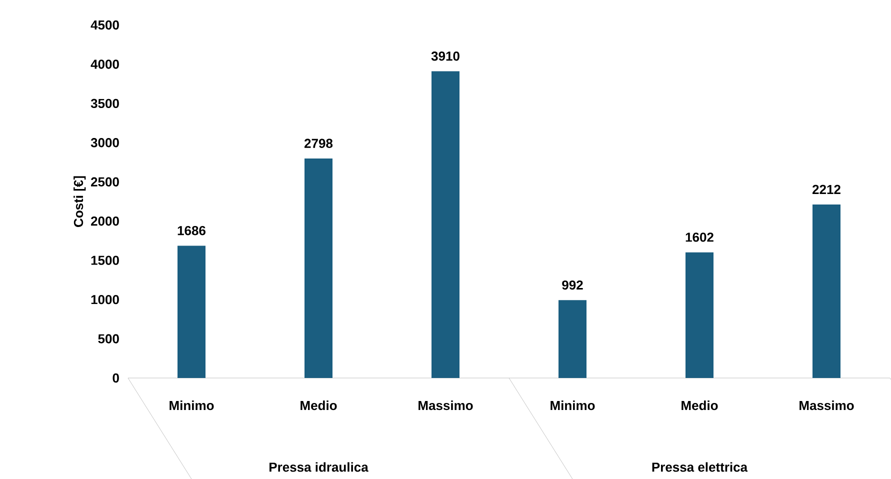 The width and height of the screenshot is (891, 479). What do you see at coordinates (105, 260) in the screenshot?
I see `y-tick-label: 1500` at bounding box center [105, 260].